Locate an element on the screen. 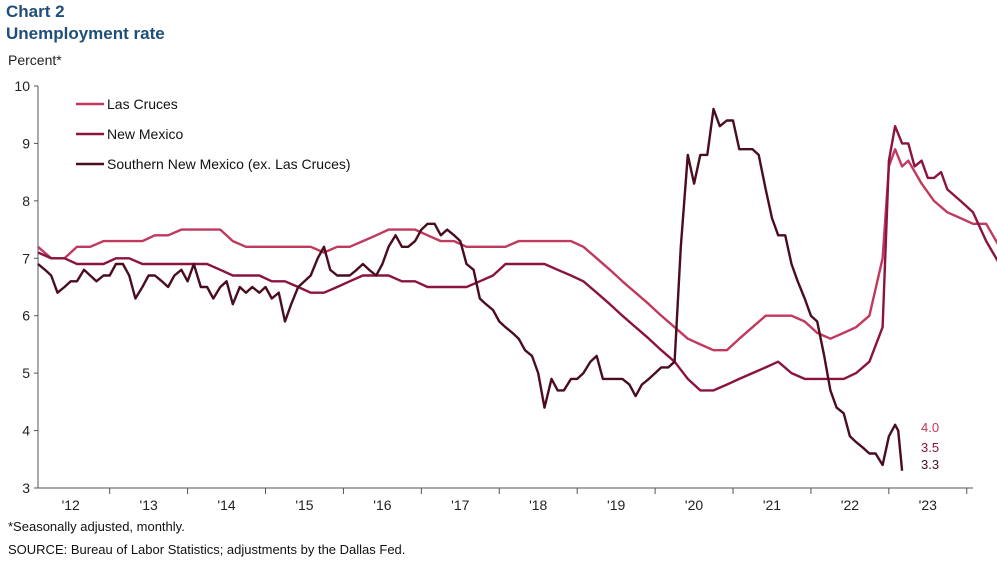 The image size is (997, 565). x-tick-label: '21 is located at coordinates (772, 505).